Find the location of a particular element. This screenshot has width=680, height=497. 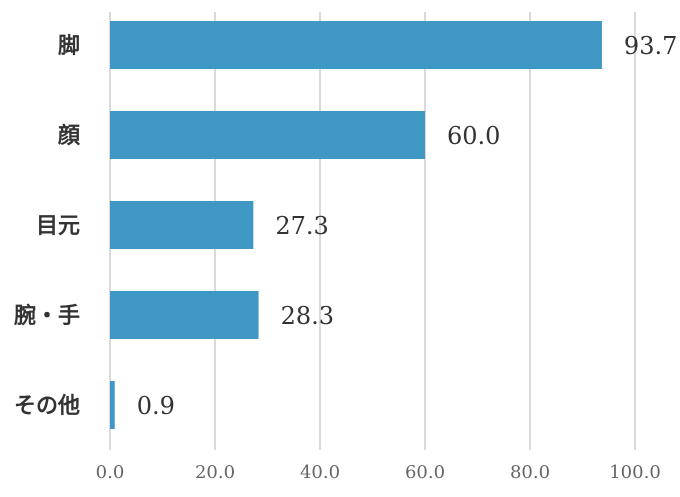

x-tick-label: 0.0 is located at coordinates (110, 472).